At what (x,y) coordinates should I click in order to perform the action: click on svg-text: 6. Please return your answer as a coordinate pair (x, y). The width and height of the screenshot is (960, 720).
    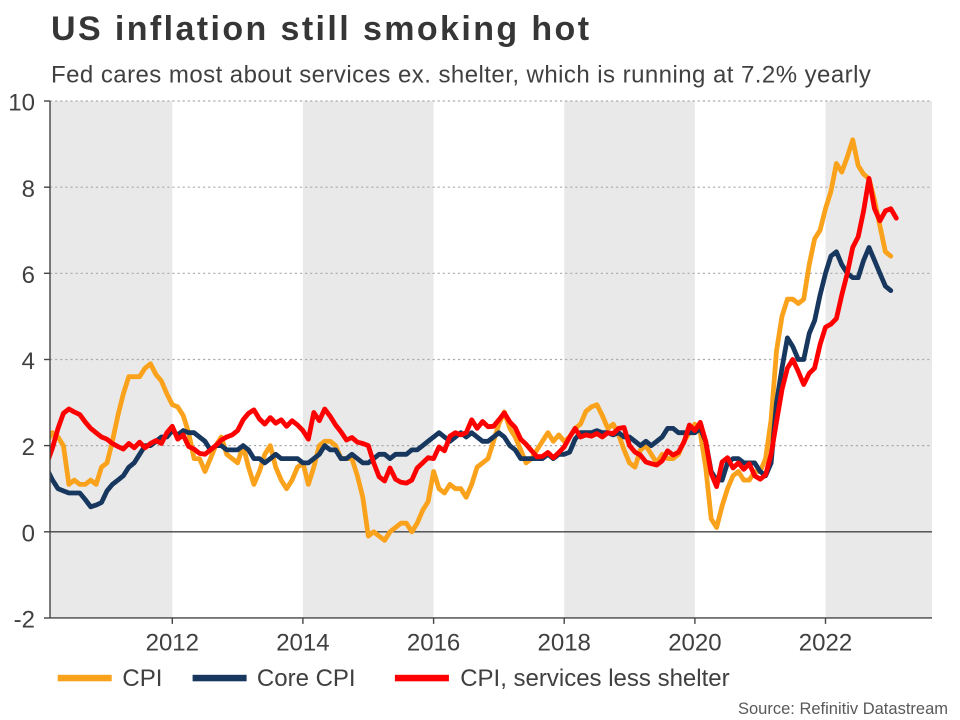
    Looking at the image, I should click on (28, 275).